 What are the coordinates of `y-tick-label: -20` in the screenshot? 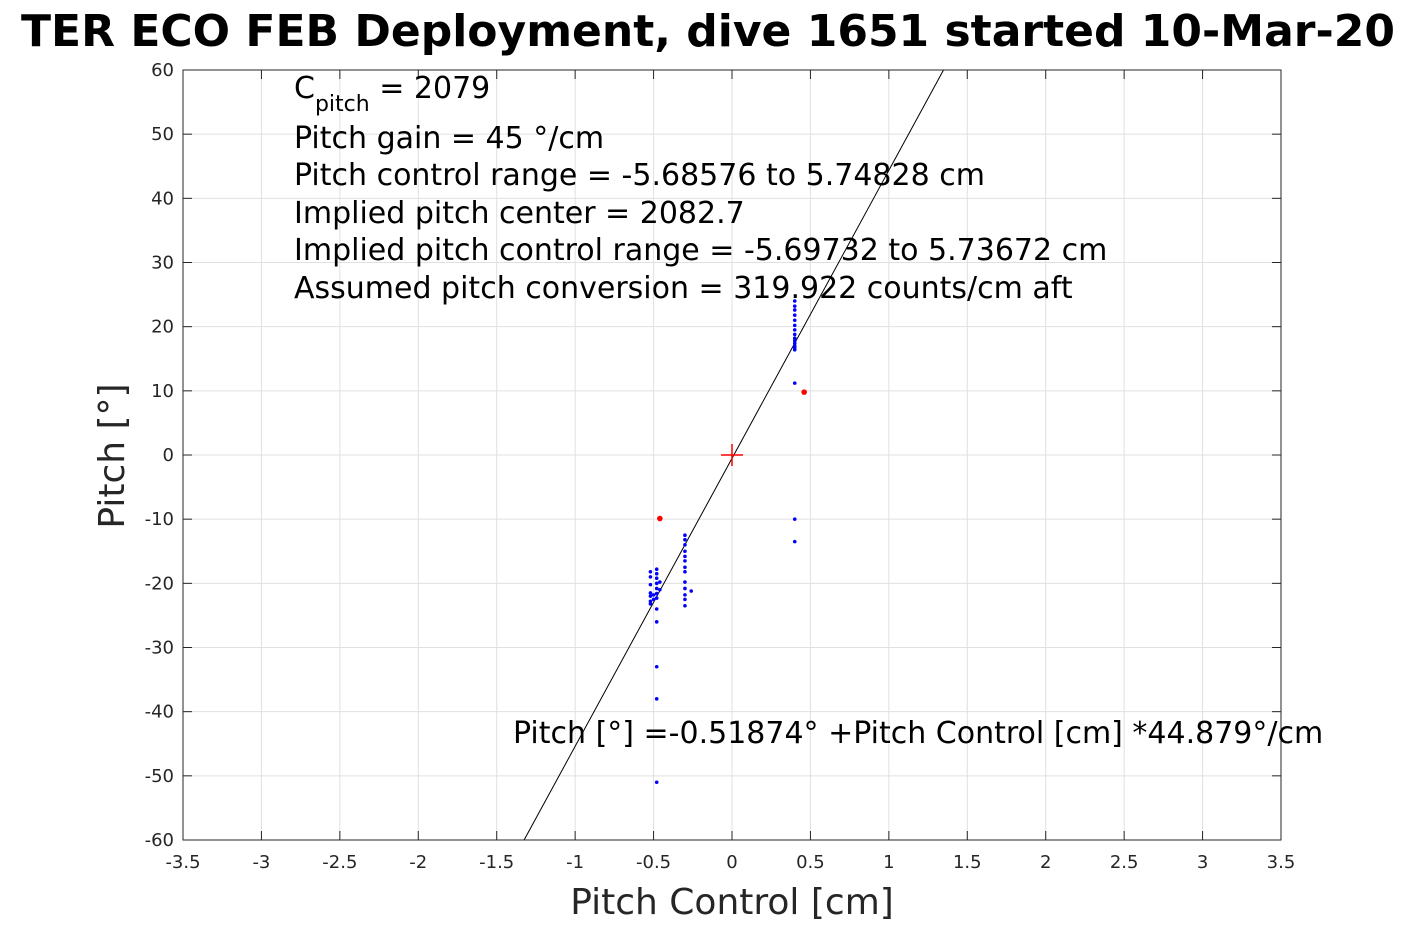 It's located at (159, 583).